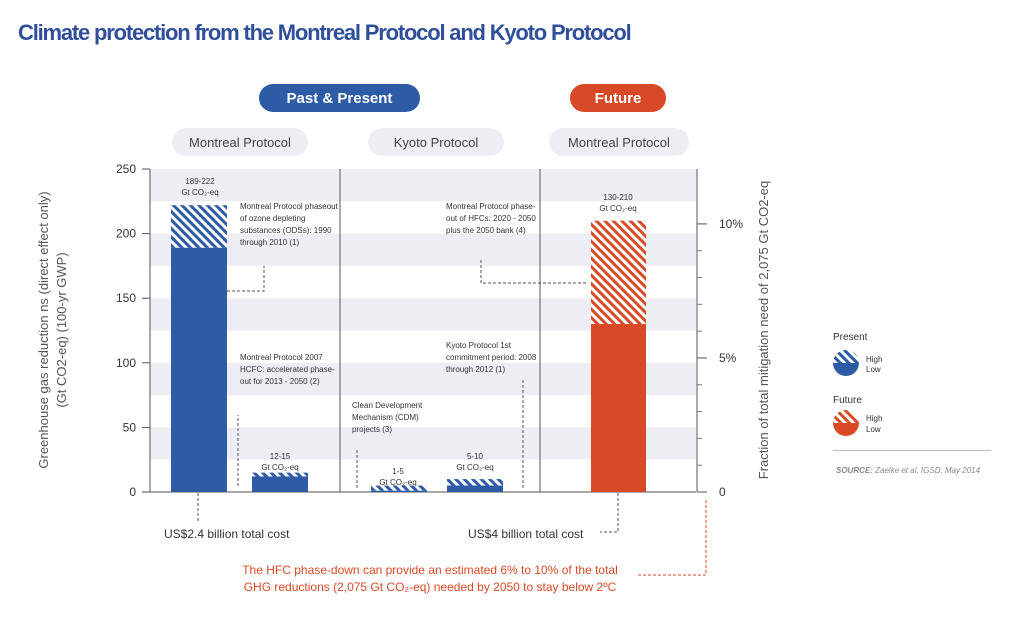 Image resolution: width=1024 pixels, height=618 pixels. I want to click on bar-1-low, so click(199, 369).